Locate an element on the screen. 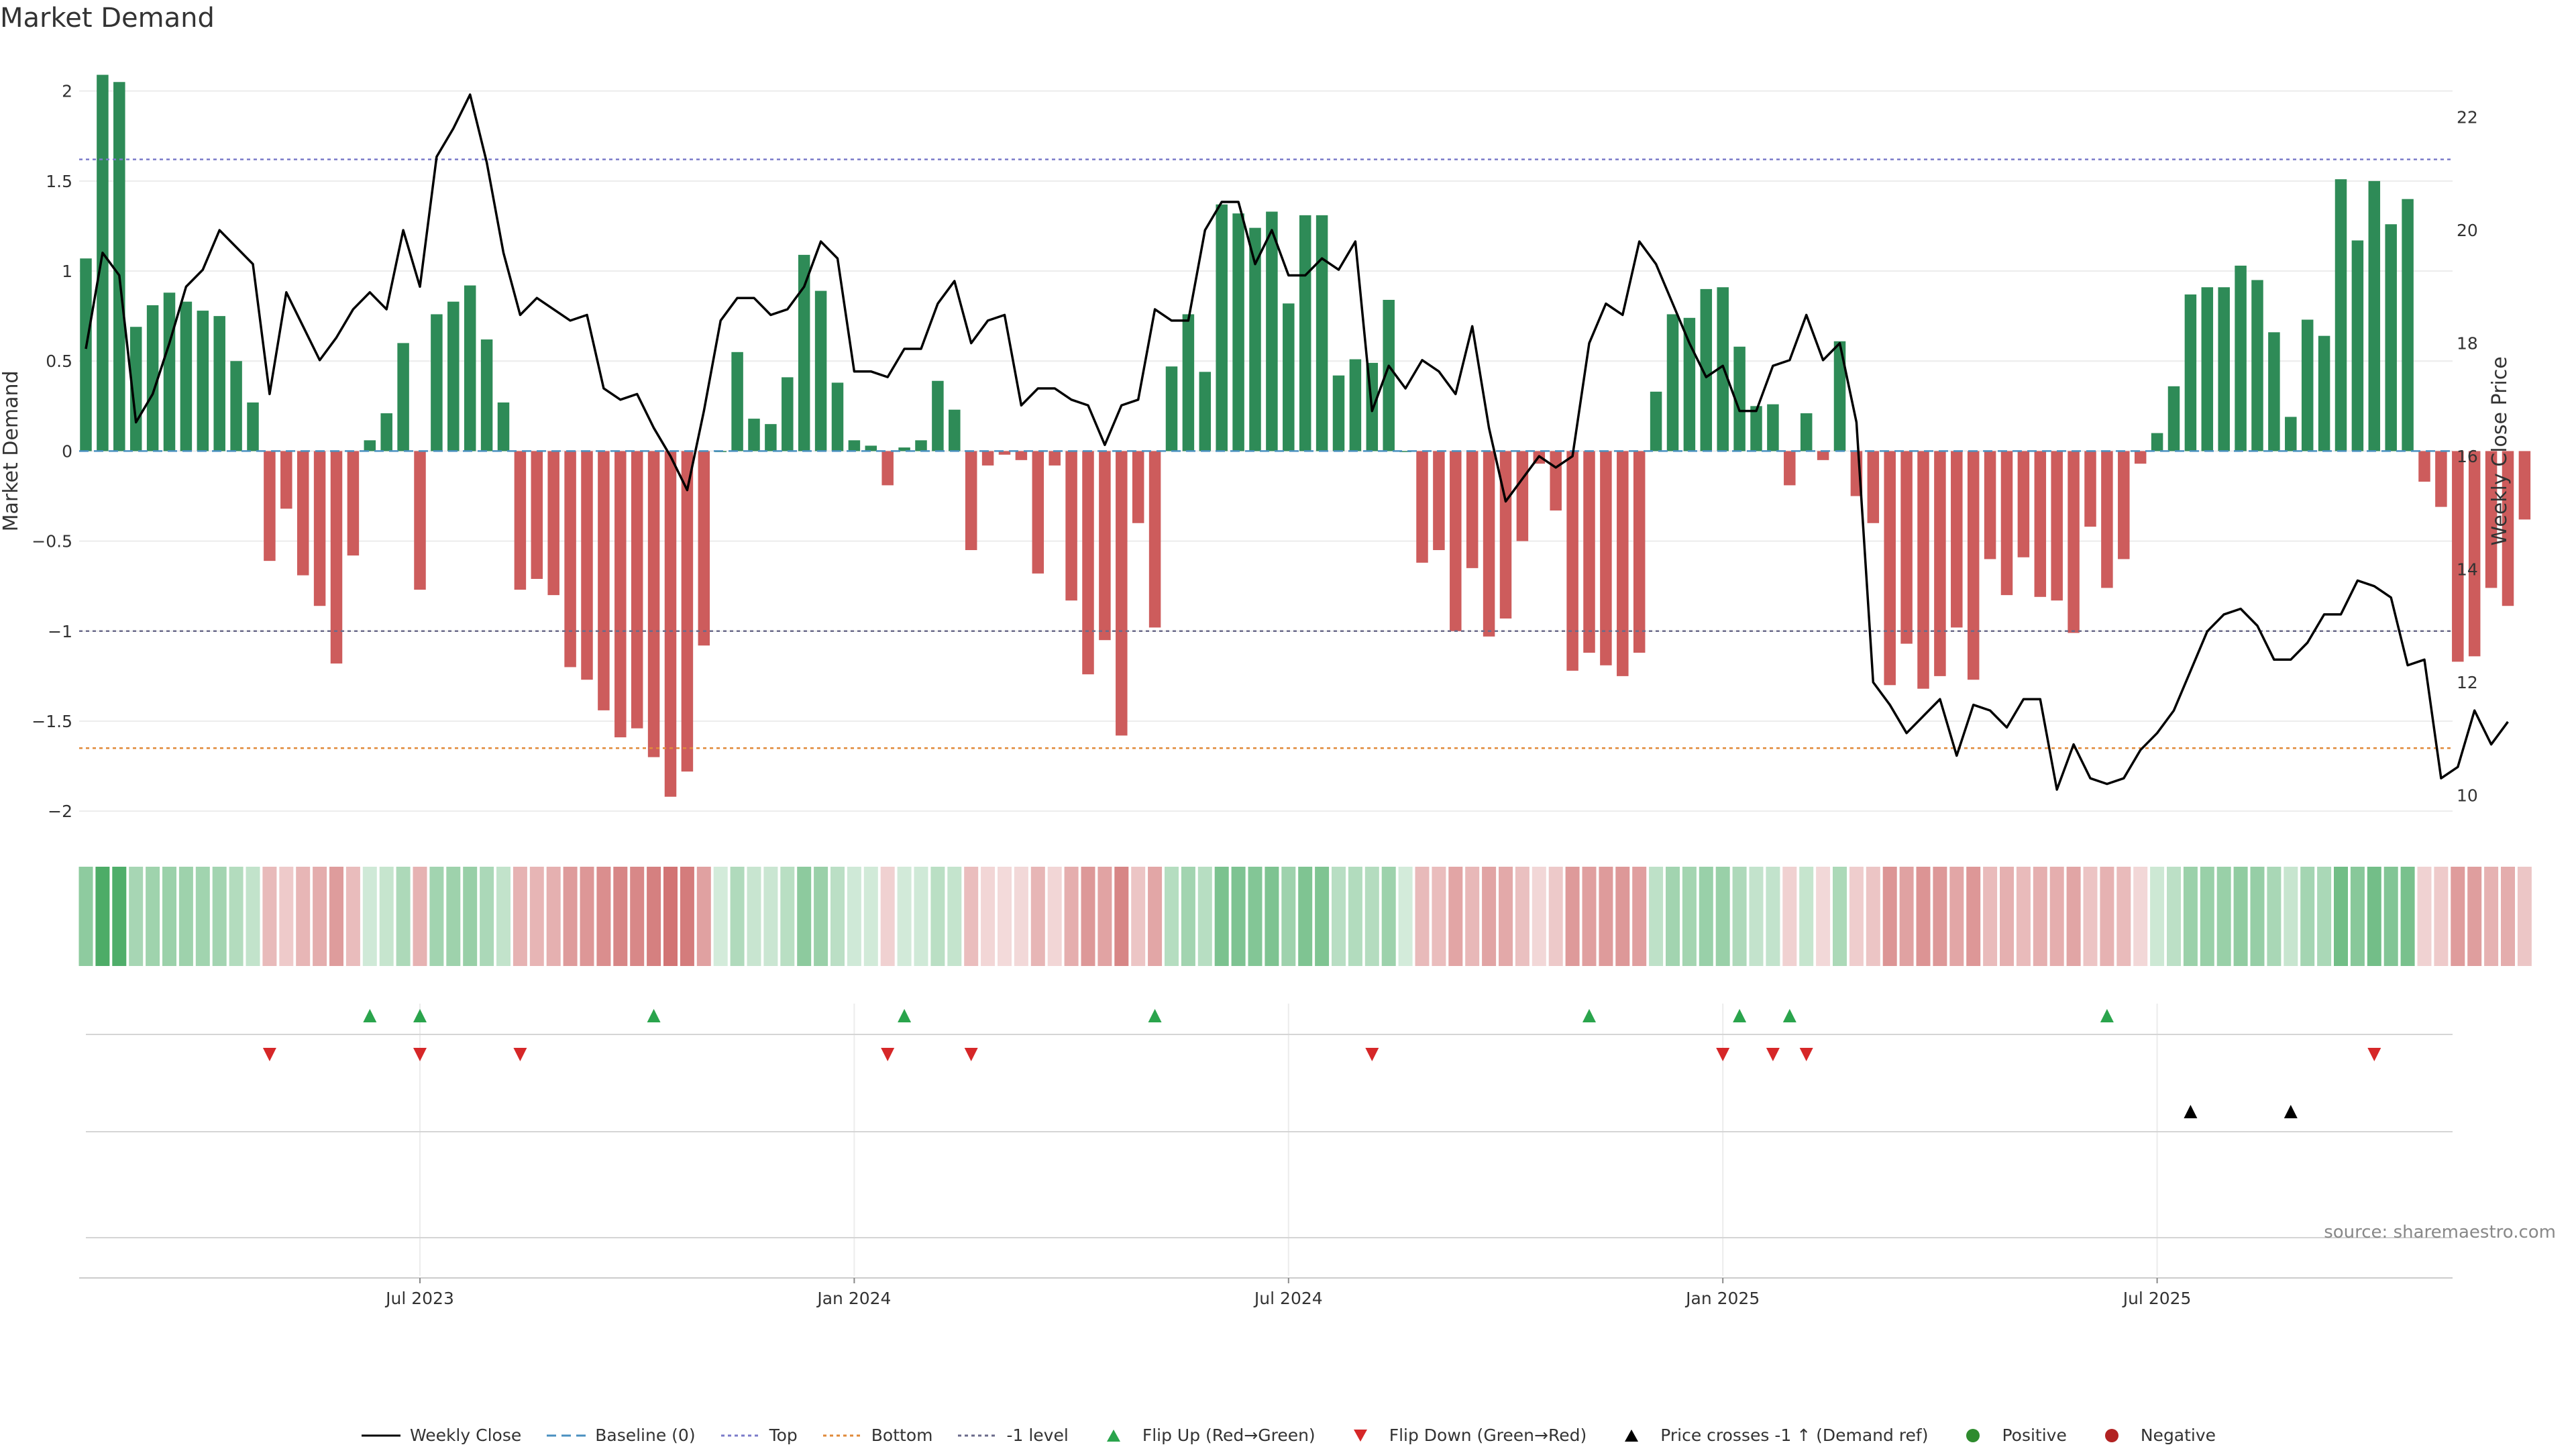  source-note: source: sharemaestro.com is located at coordinates (2440, 1232).